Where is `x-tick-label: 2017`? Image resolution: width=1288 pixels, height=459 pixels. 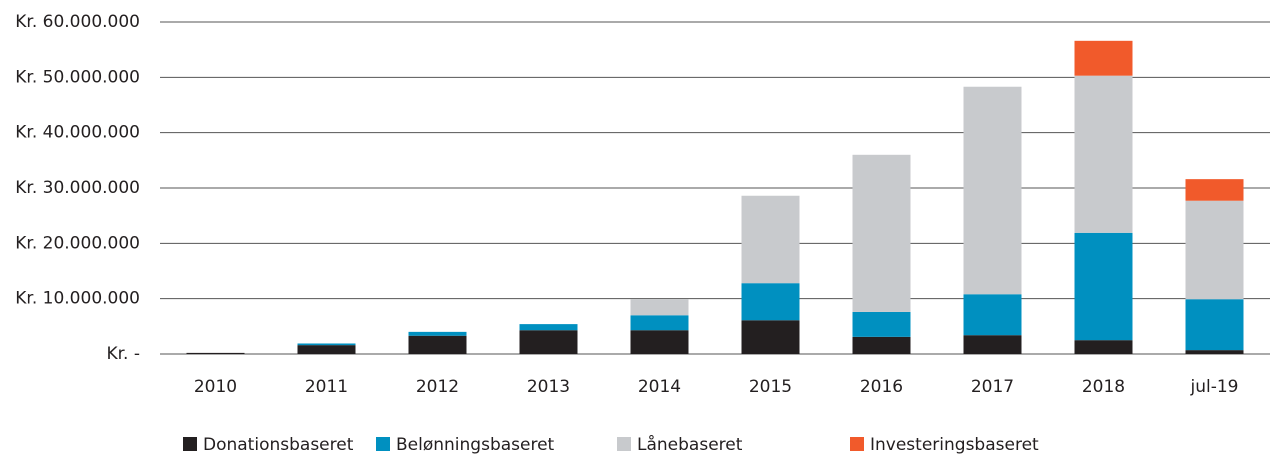 x-tick-label: 2017 is located at coordinates (992, 387).